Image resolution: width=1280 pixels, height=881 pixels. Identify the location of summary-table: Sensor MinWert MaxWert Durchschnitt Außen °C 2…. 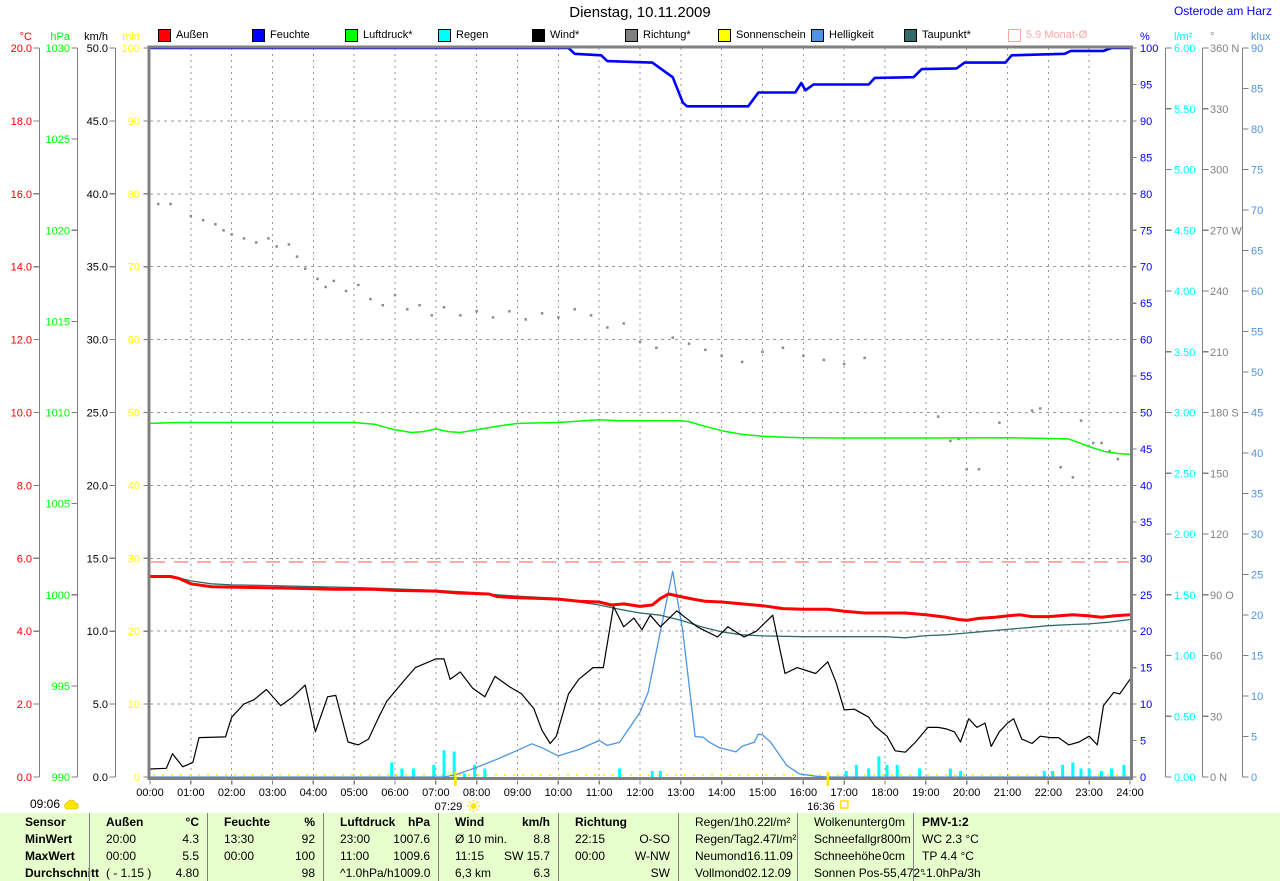
(640, 847).